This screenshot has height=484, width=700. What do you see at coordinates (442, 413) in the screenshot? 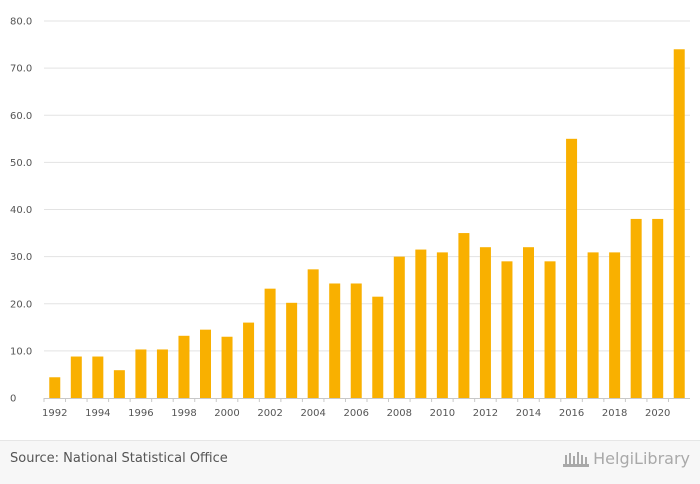
I see `x-tick-label: 2010` at bounding box center [442, 413].